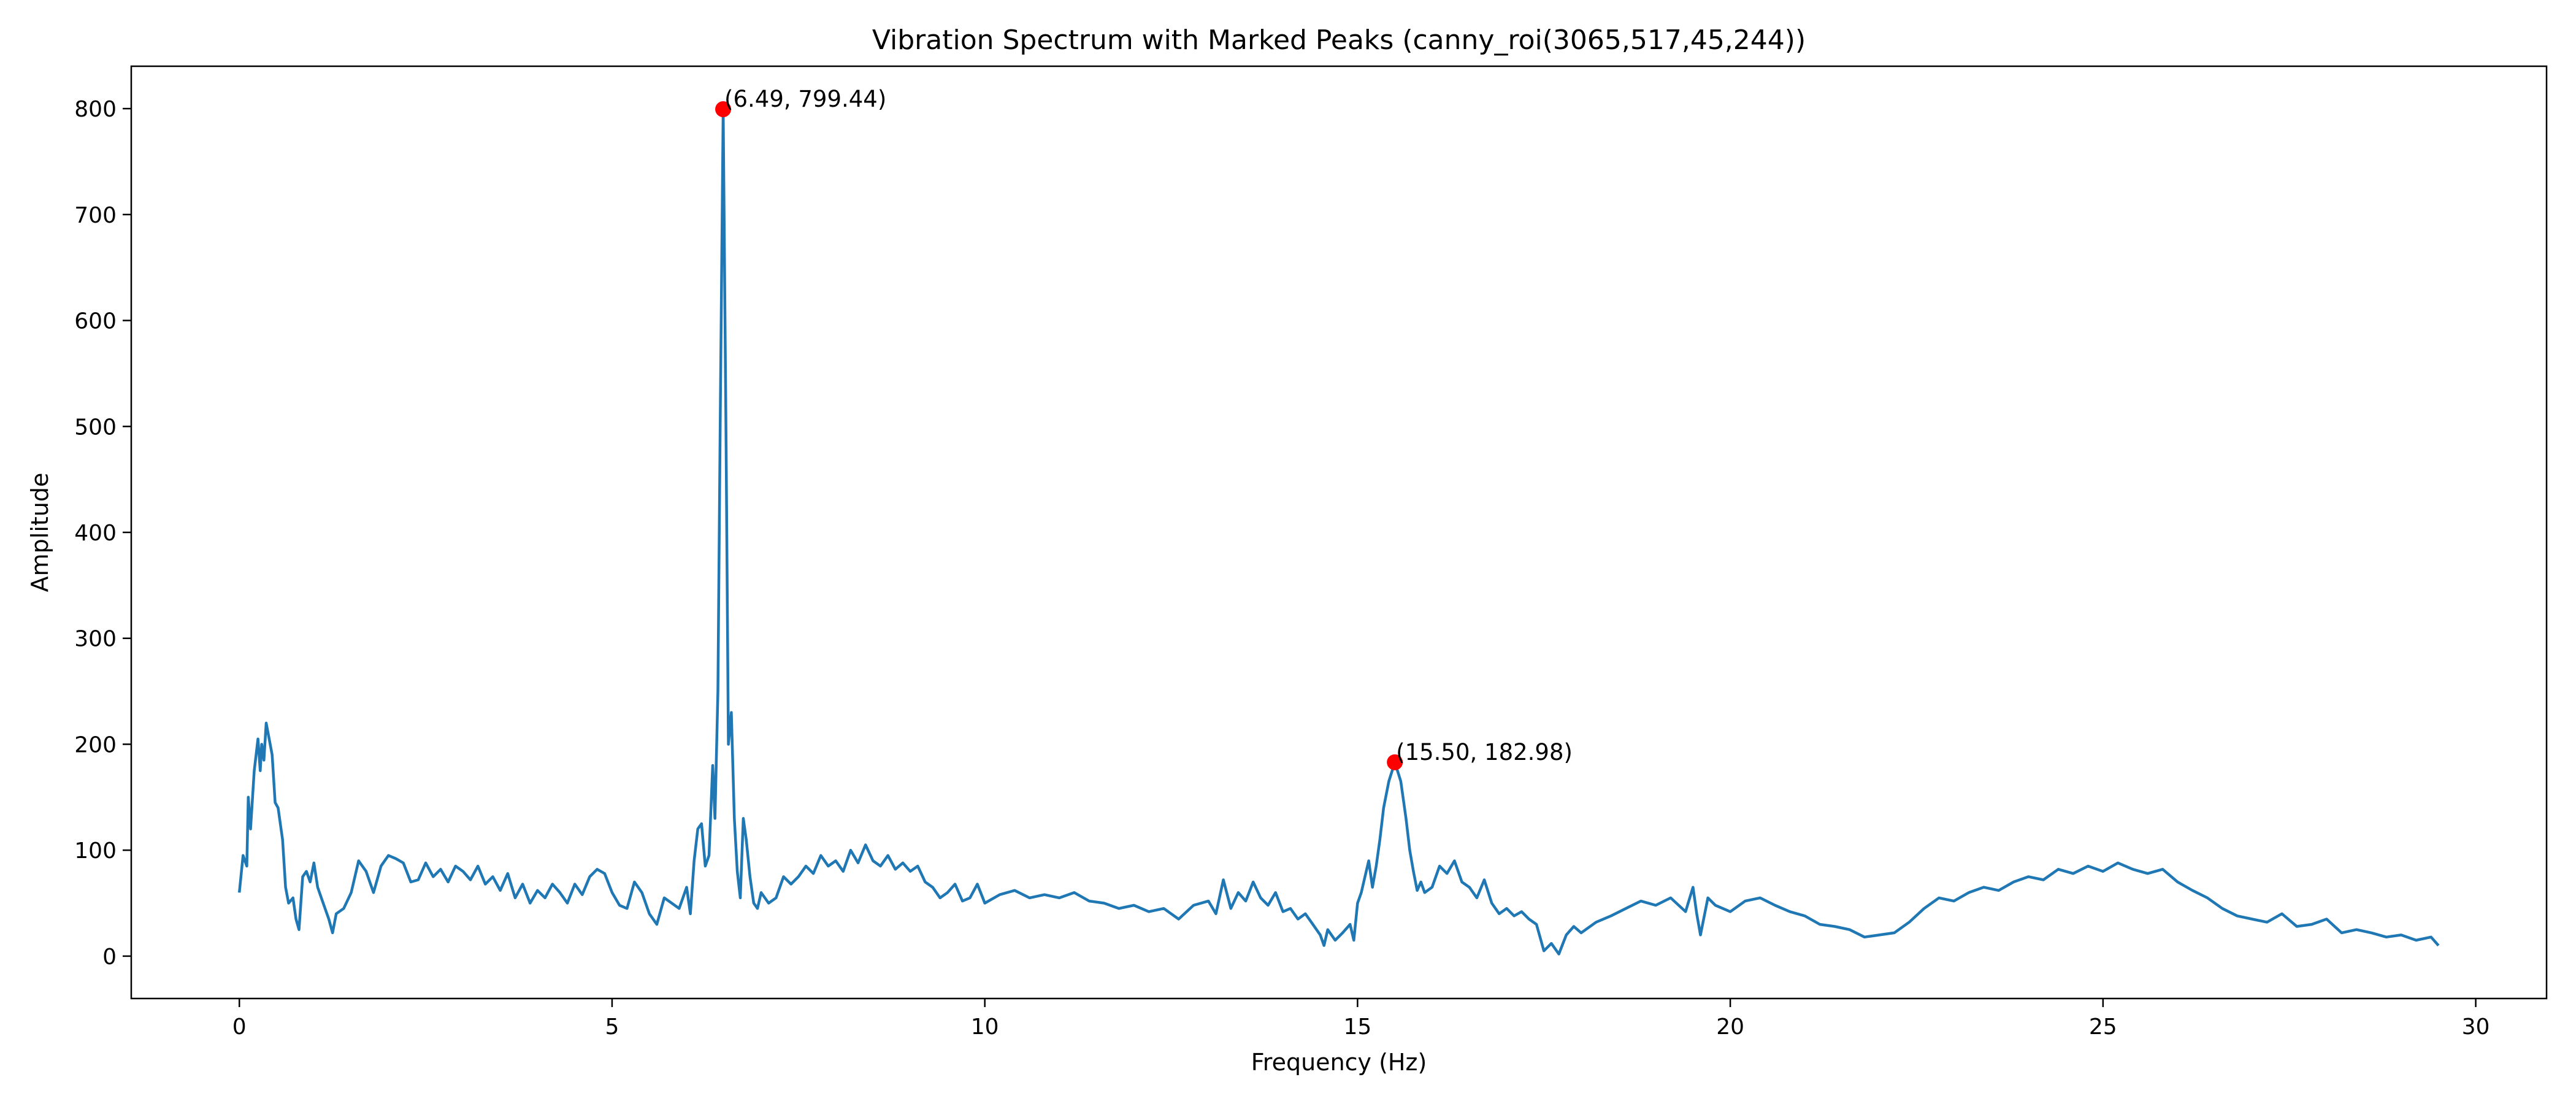 The height and width of the screenshot is (1104, 2576). What do you see at coordinates (39, 532) in the screenshot?
I see `y-axis-label: Amplitude` at bounding box center [39, 532].